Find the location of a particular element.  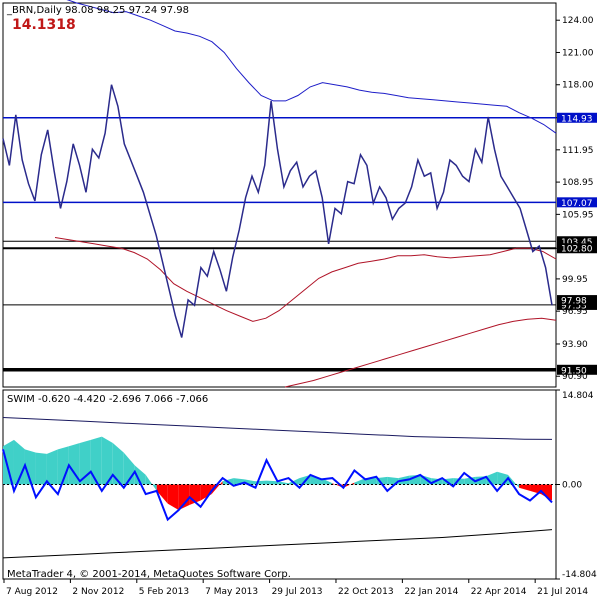

level-label-1: 107.07 is located at coordinates (577, 204).